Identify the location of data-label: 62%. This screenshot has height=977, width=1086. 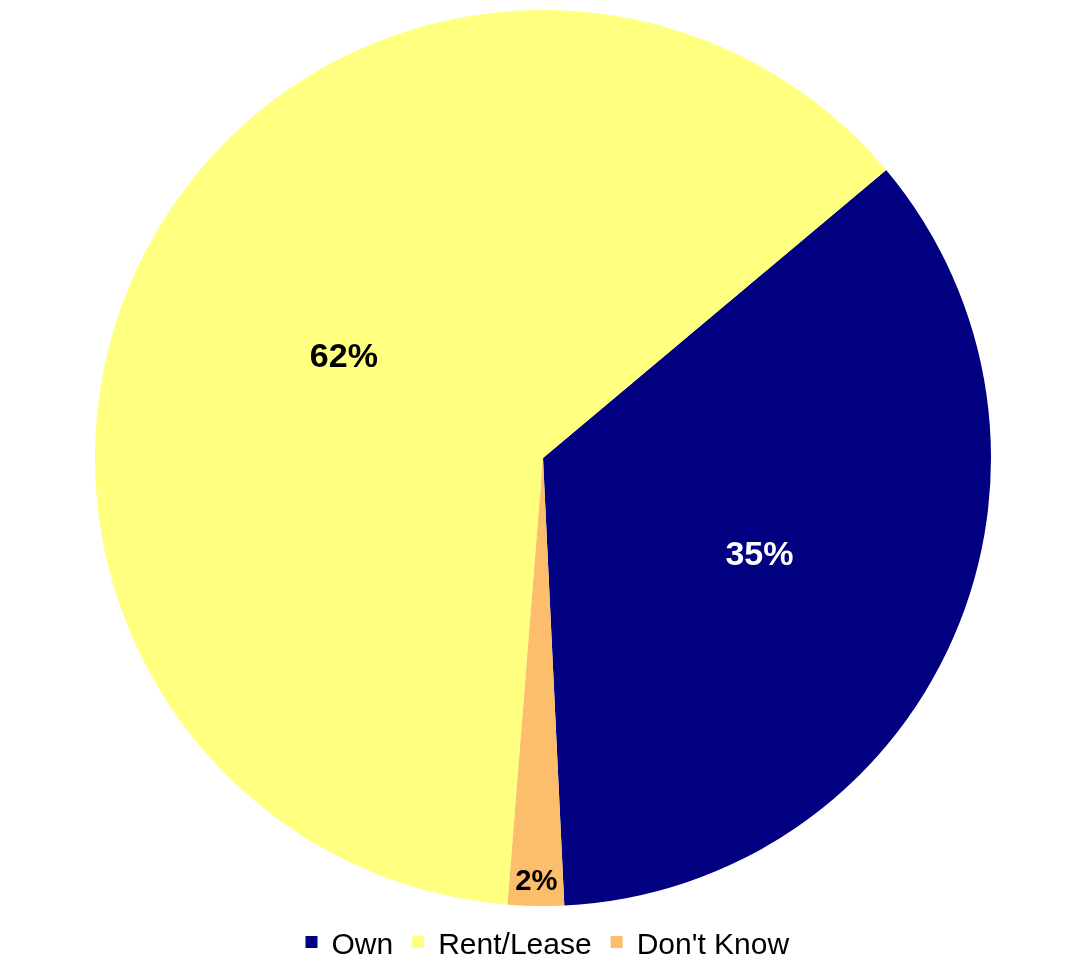
(343, 355).